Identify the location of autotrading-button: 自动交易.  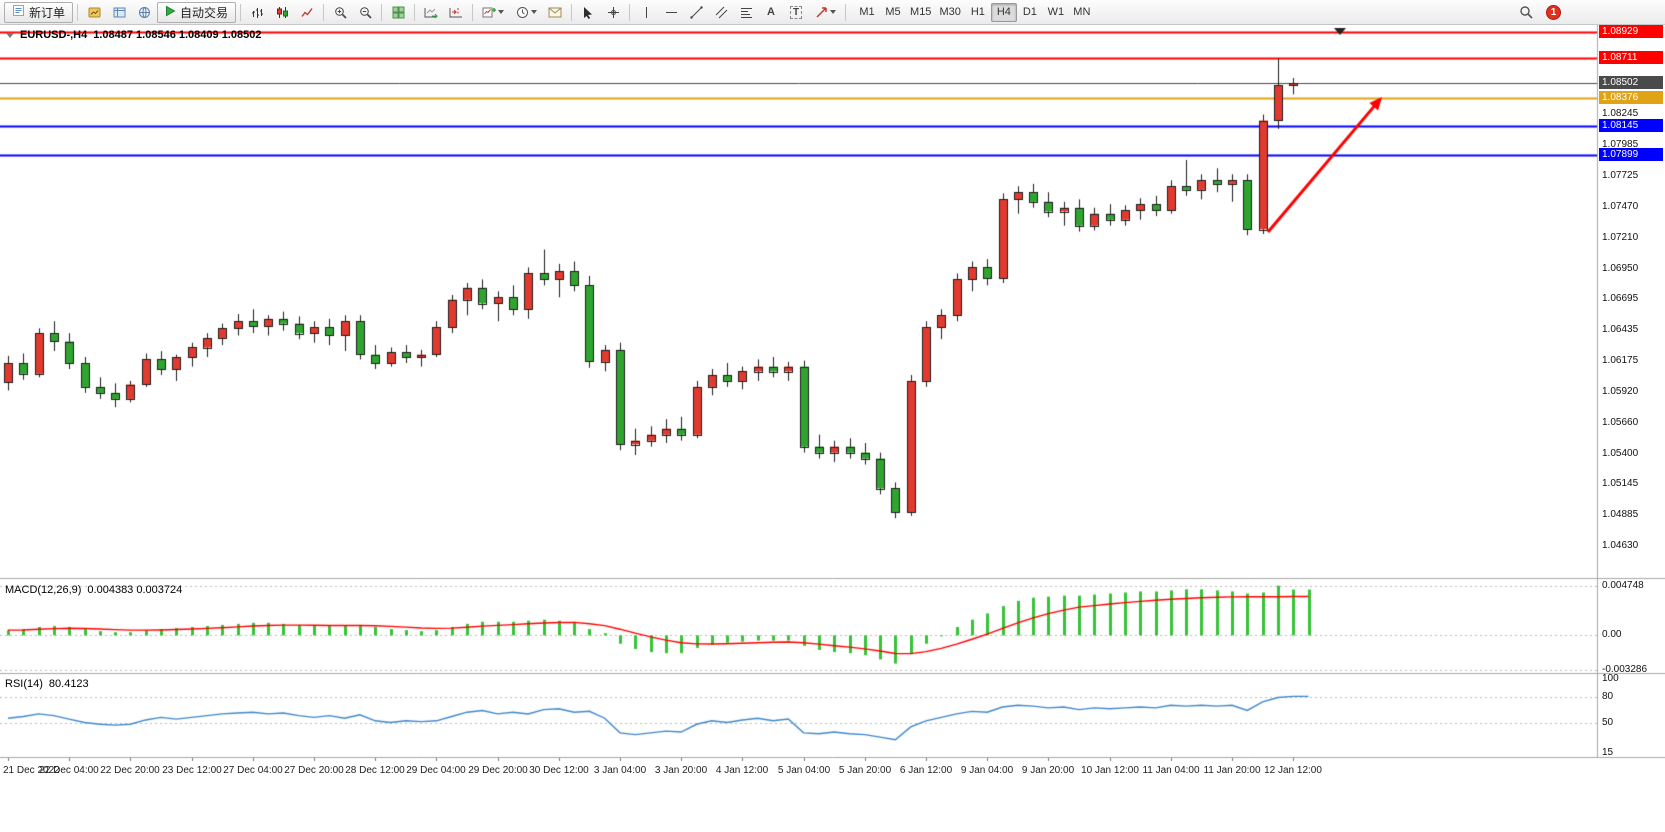
(197, 12).